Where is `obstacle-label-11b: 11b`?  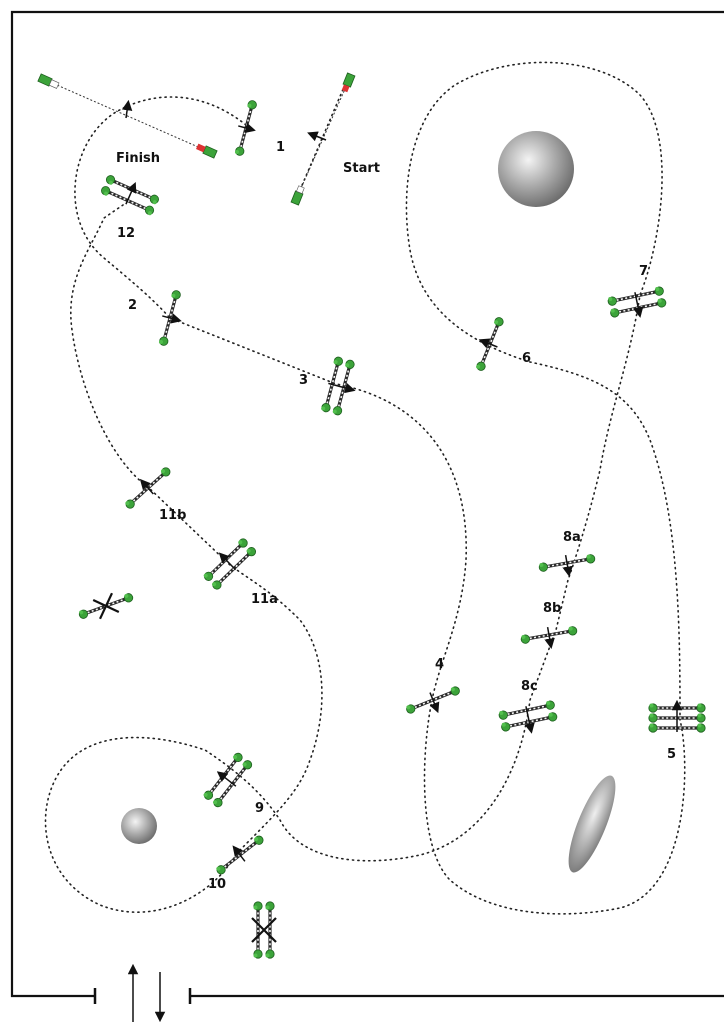 obstacle-label-11b: 11b is located at coordinates (172, 515).